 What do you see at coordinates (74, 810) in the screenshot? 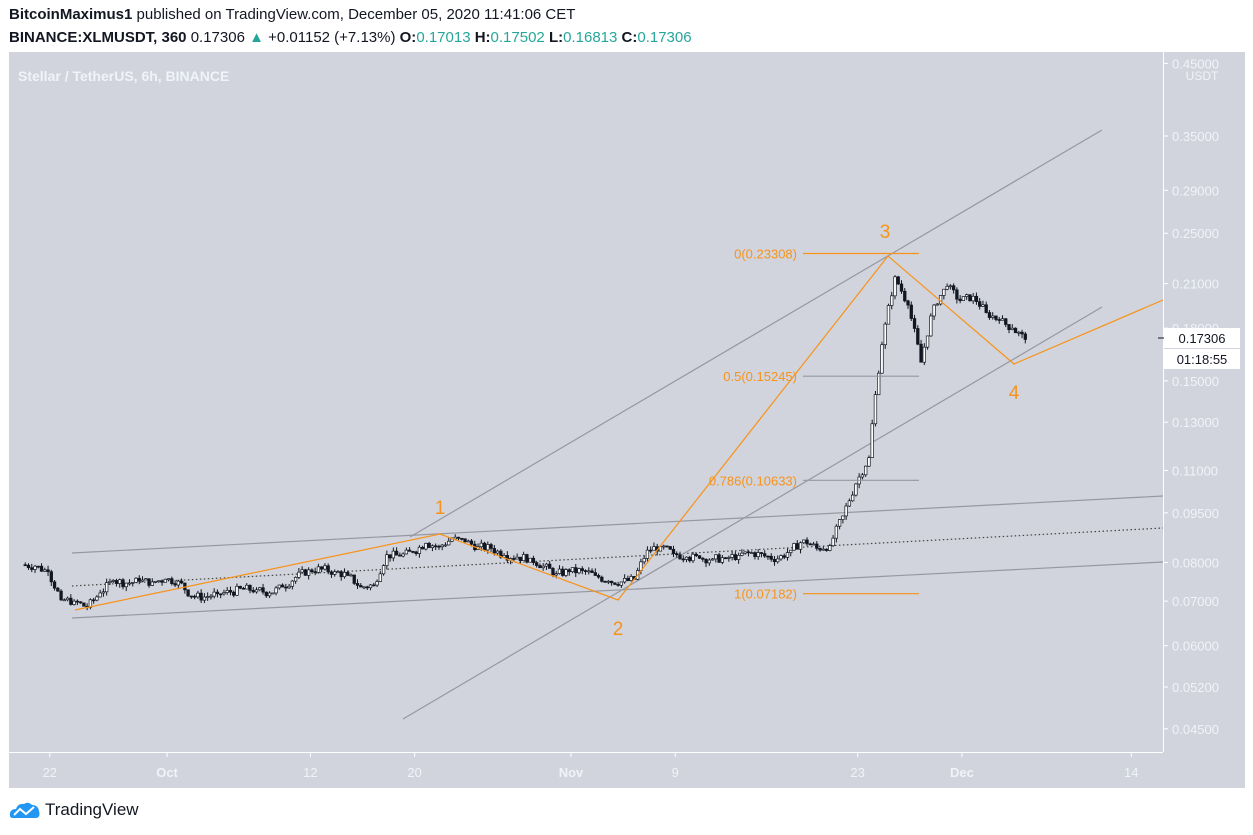
I see `footer-brand: TradingView` at bounding box center [74, 810].